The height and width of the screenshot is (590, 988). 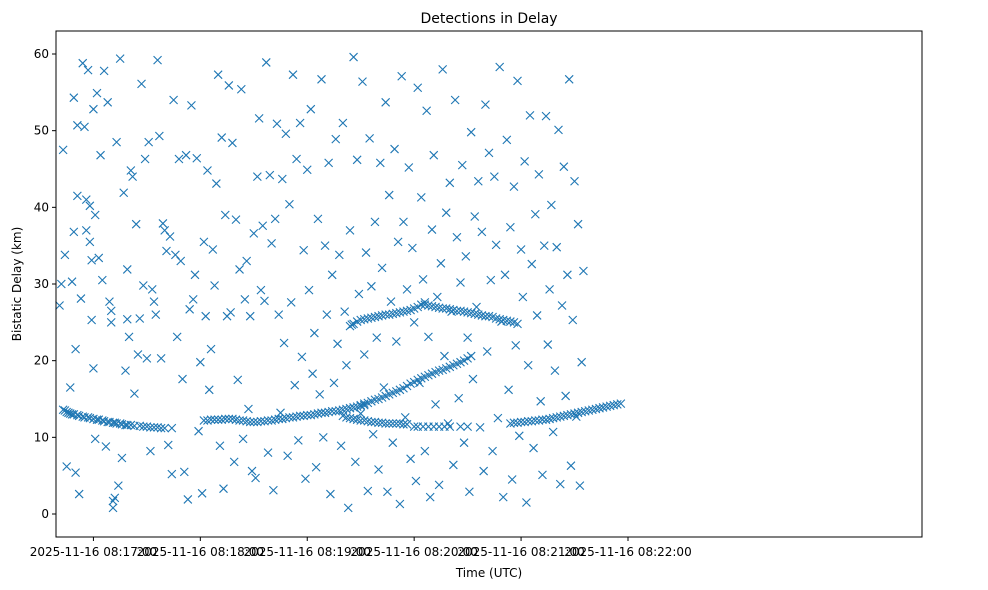 What do you see at coordinates (41, 284) in the screenshot?
I see `y-tick-label: 30` at bounding box center [41, 284].